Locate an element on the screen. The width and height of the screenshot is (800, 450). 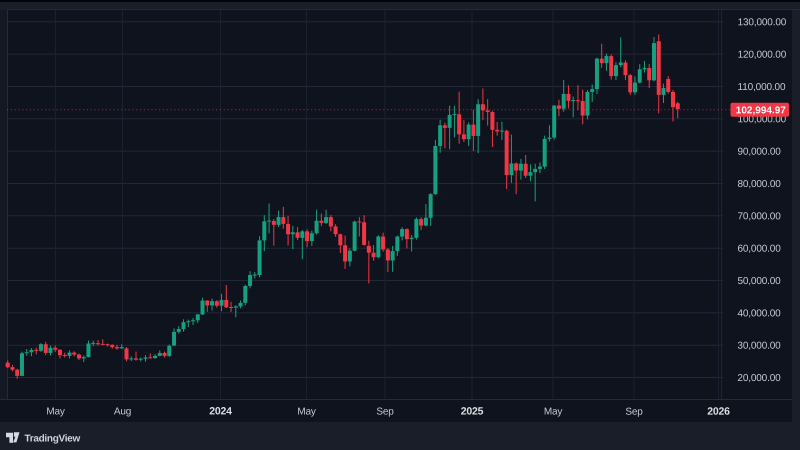
svg-text: 40,000.00 is located at coordinates (759, 313).